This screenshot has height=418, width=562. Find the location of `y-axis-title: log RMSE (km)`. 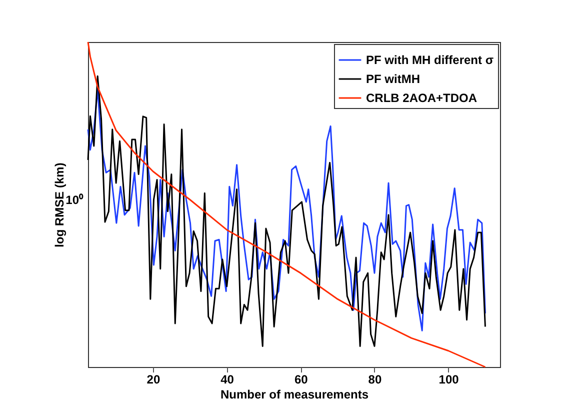

y-axis-title: log RMSE (km) is located at coordinates (59, 205).